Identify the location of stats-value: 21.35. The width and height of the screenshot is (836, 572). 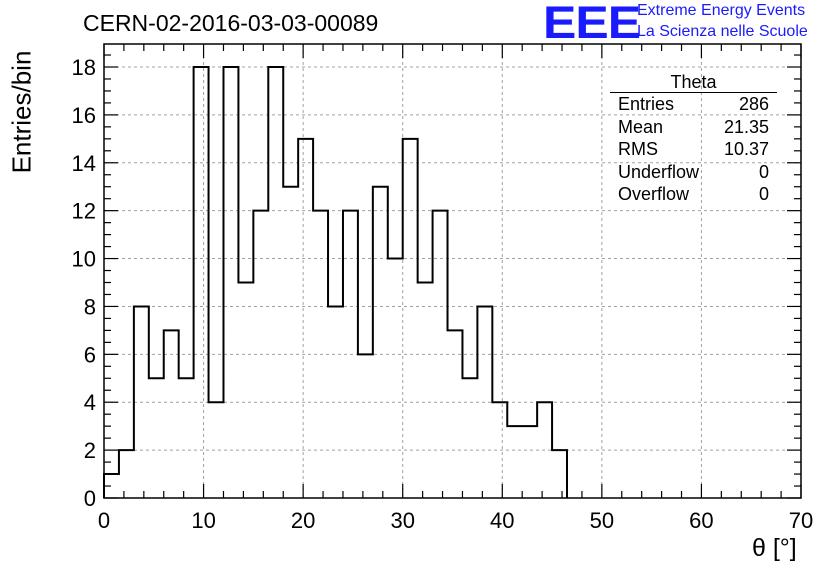
(746, 126).